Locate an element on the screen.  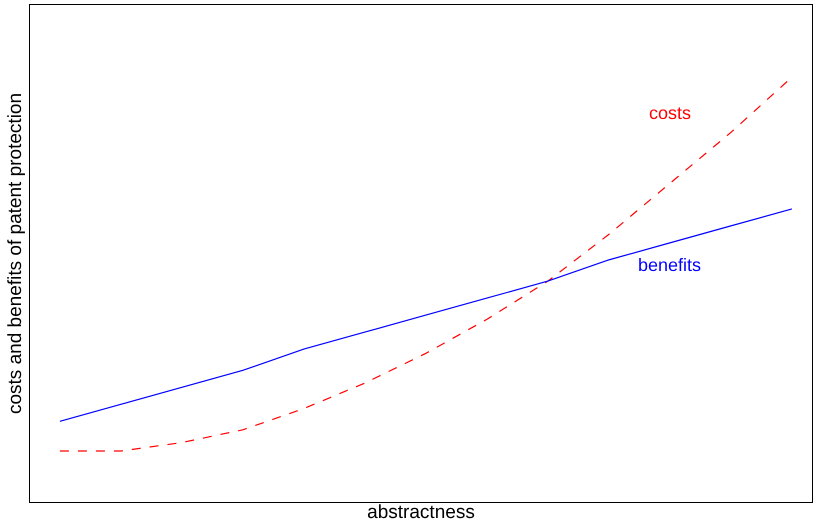
y-axis-title: costs and benefits of patent protection is located at coordinates (15, 253).